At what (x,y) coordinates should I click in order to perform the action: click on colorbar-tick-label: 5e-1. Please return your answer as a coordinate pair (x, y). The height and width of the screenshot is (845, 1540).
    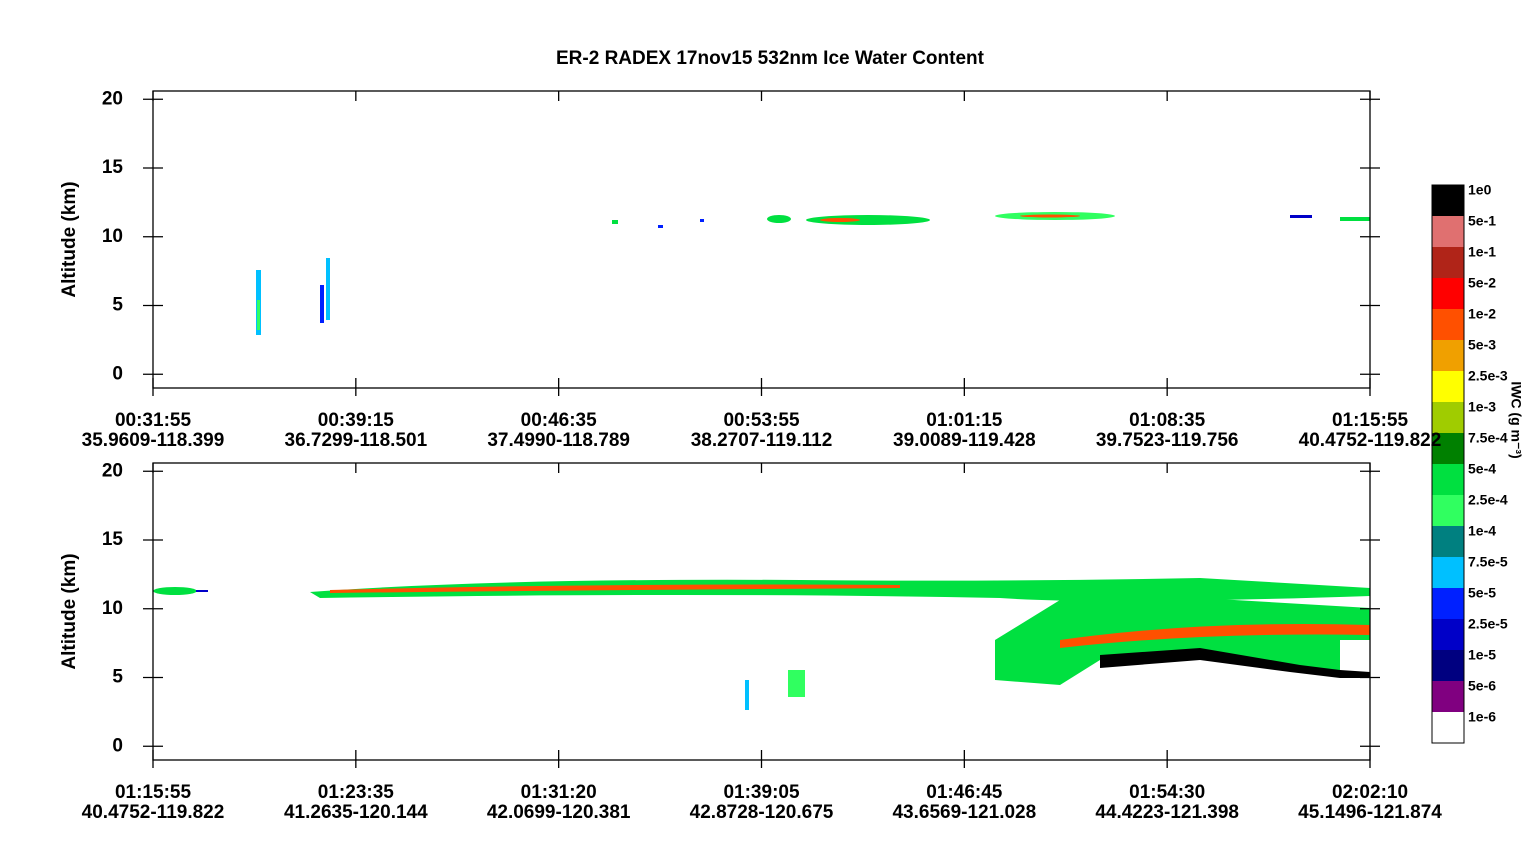
    Looking at the image, I should click on (1482, 221).